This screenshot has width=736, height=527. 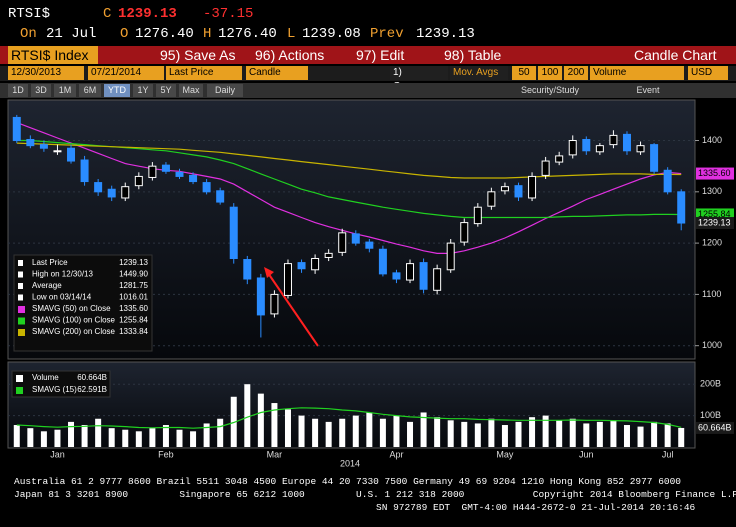 What do you see at coordinates (247, 34) in the screenshot?
I see `high-value: 1276.40` at bounding box center [247, 34].